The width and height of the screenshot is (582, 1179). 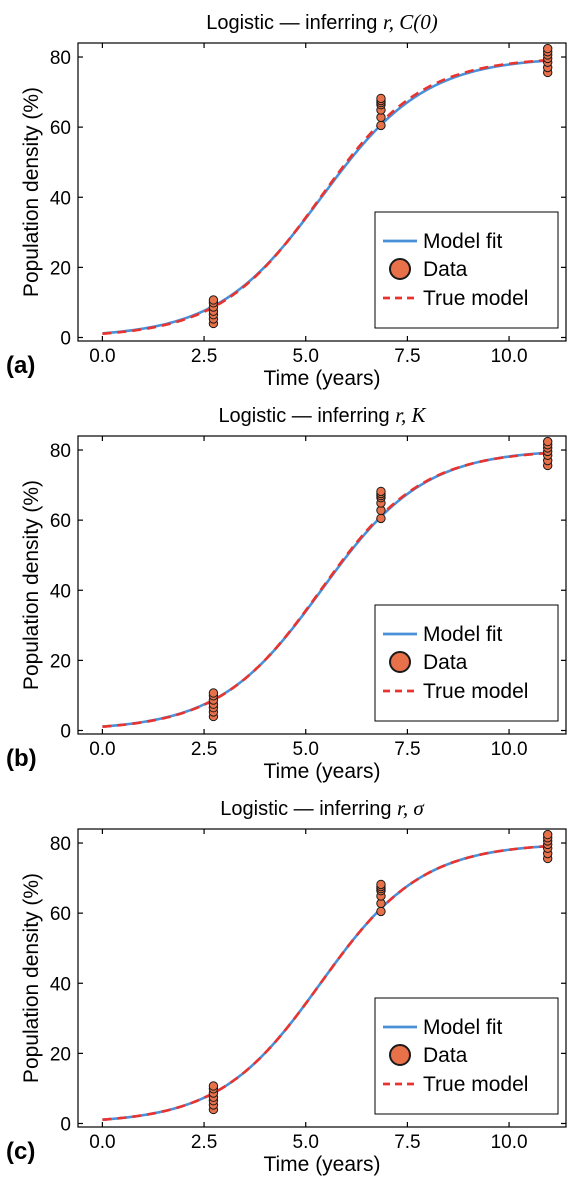 What do you see at coordinates (411, 808) in the screenshot?
I see `chart-title-math: r, σ` at bounding box center [411, 808].